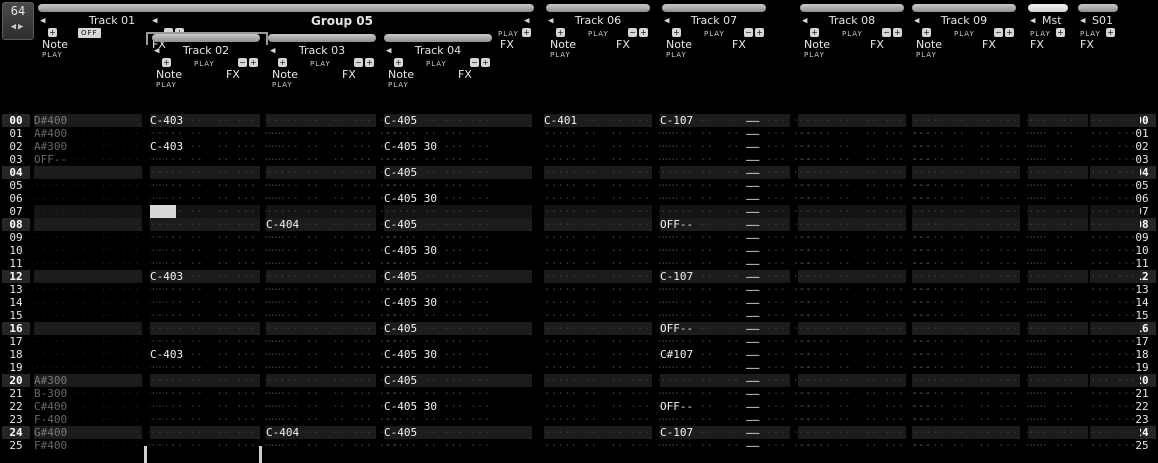 The width and height of the screenshot is (1158, 463). I want to click on row-number-left: 18, so click(16, 354).